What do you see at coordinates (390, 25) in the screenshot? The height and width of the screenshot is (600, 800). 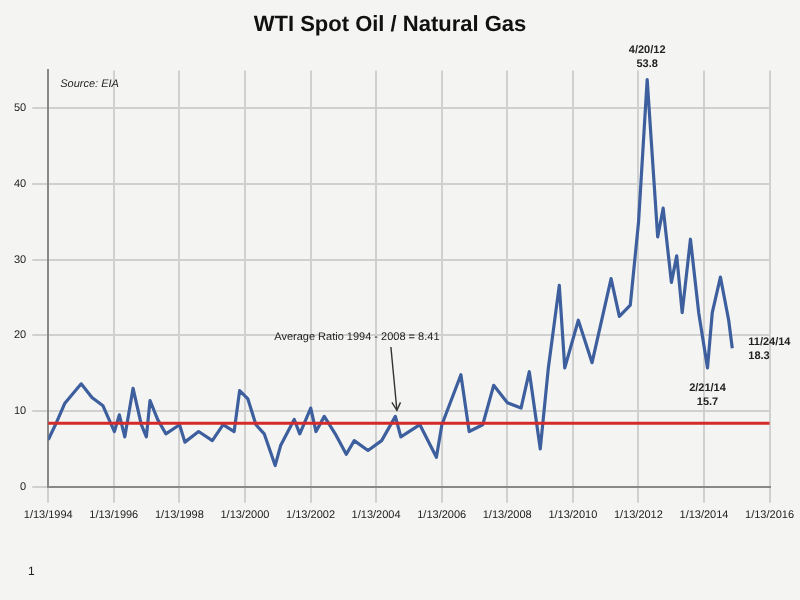 I see `chart-title: WTI Spot Oil / Natural Gas` at bounding box center [390, 25].